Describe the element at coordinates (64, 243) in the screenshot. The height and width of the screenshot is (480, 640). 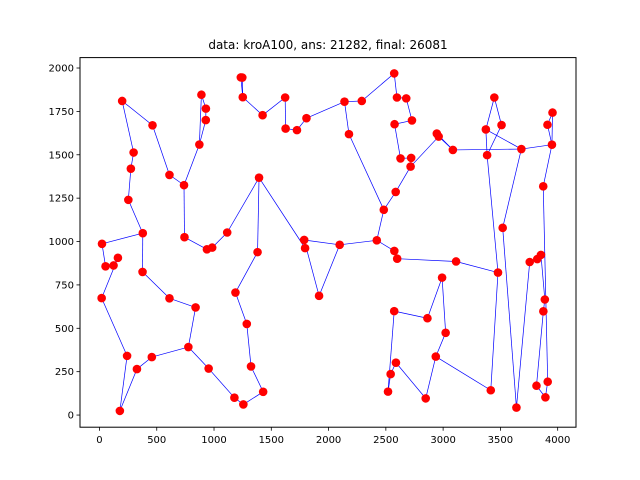
I see `y-axis: 0 250 500 750 1000 1250 1500 1750 2000` at that location.